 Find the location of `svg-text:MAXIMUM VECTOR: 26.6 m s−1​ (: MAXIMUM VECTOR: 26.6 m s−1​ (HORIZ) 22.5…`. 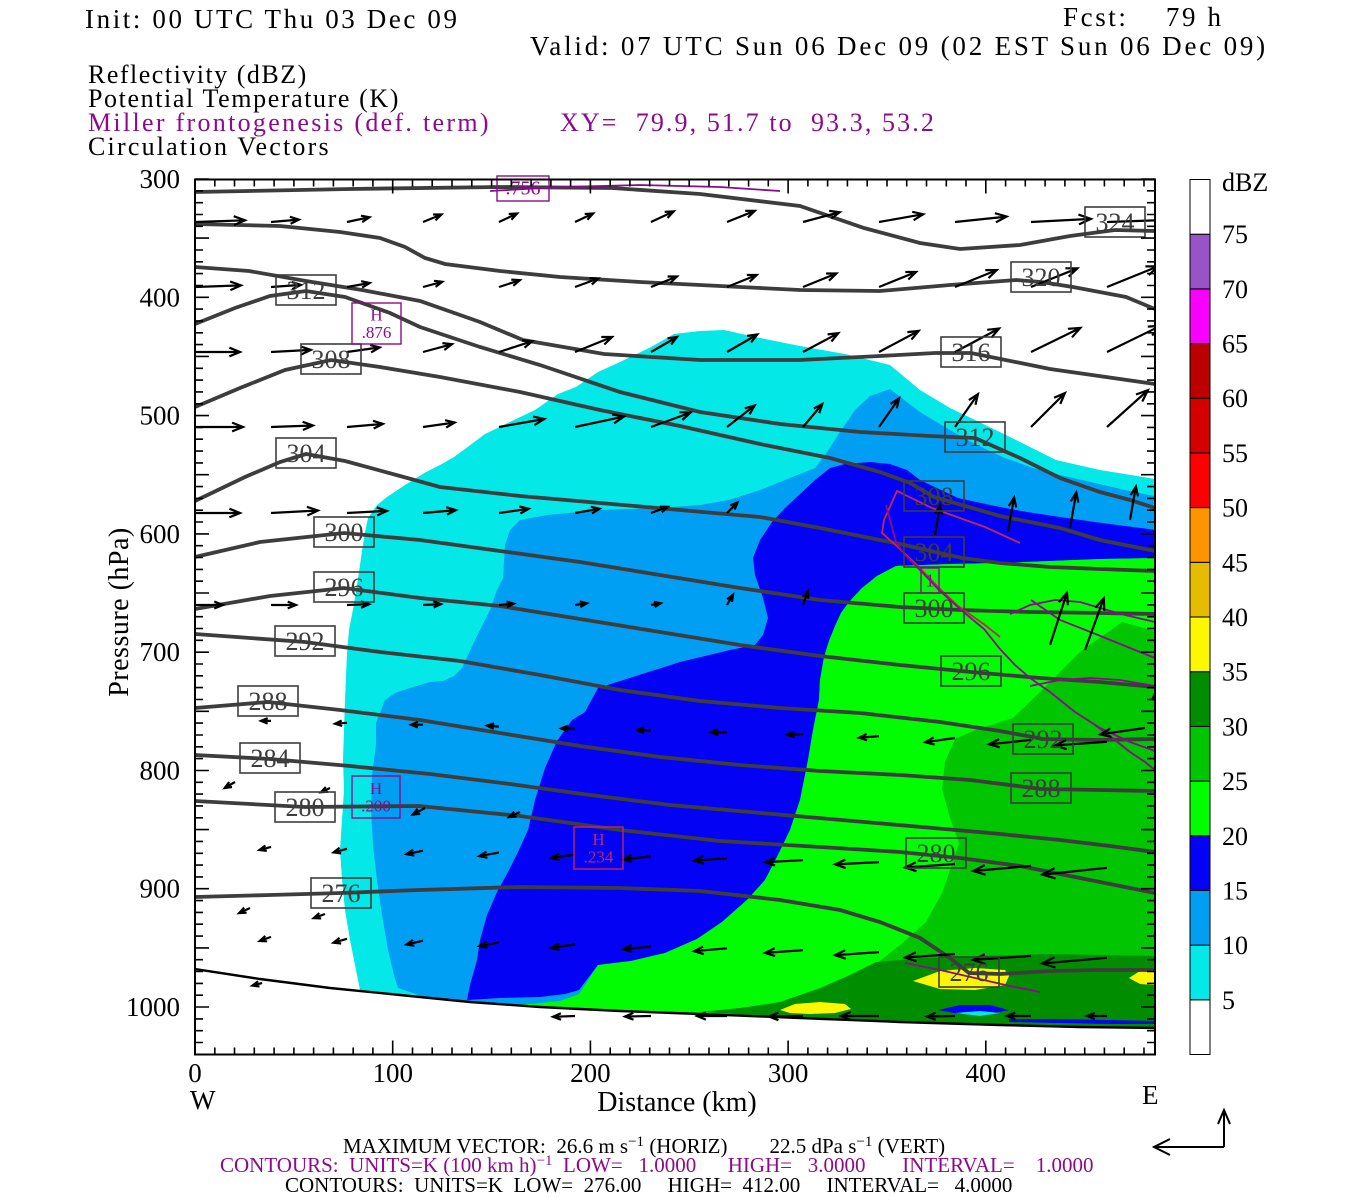

svg-text:MAXIMUM VECTOR: 26.6 m s−1​ (: MAXIMUM VECTOR: 26.6 m s−1​ (HORIZ) 22.5… is located at coordinates (644, 1146).